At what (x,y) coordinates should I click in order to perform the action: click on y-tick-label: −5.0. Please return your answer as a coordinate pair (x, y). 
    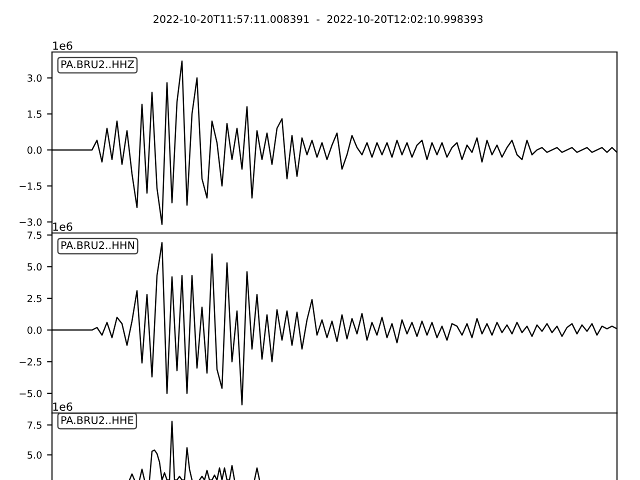
    Looking at the image, I should click on (31, 394).